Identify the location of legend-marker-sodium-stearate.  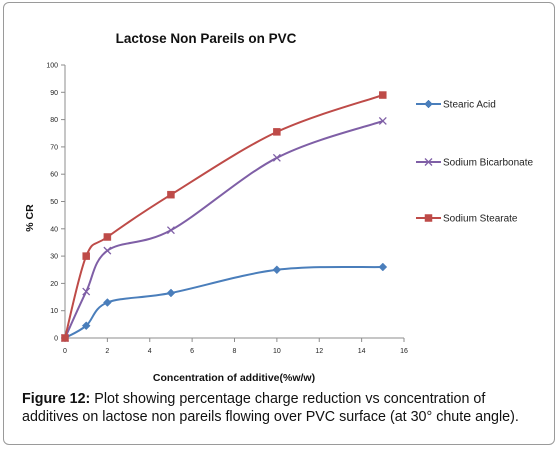
(428, 218).